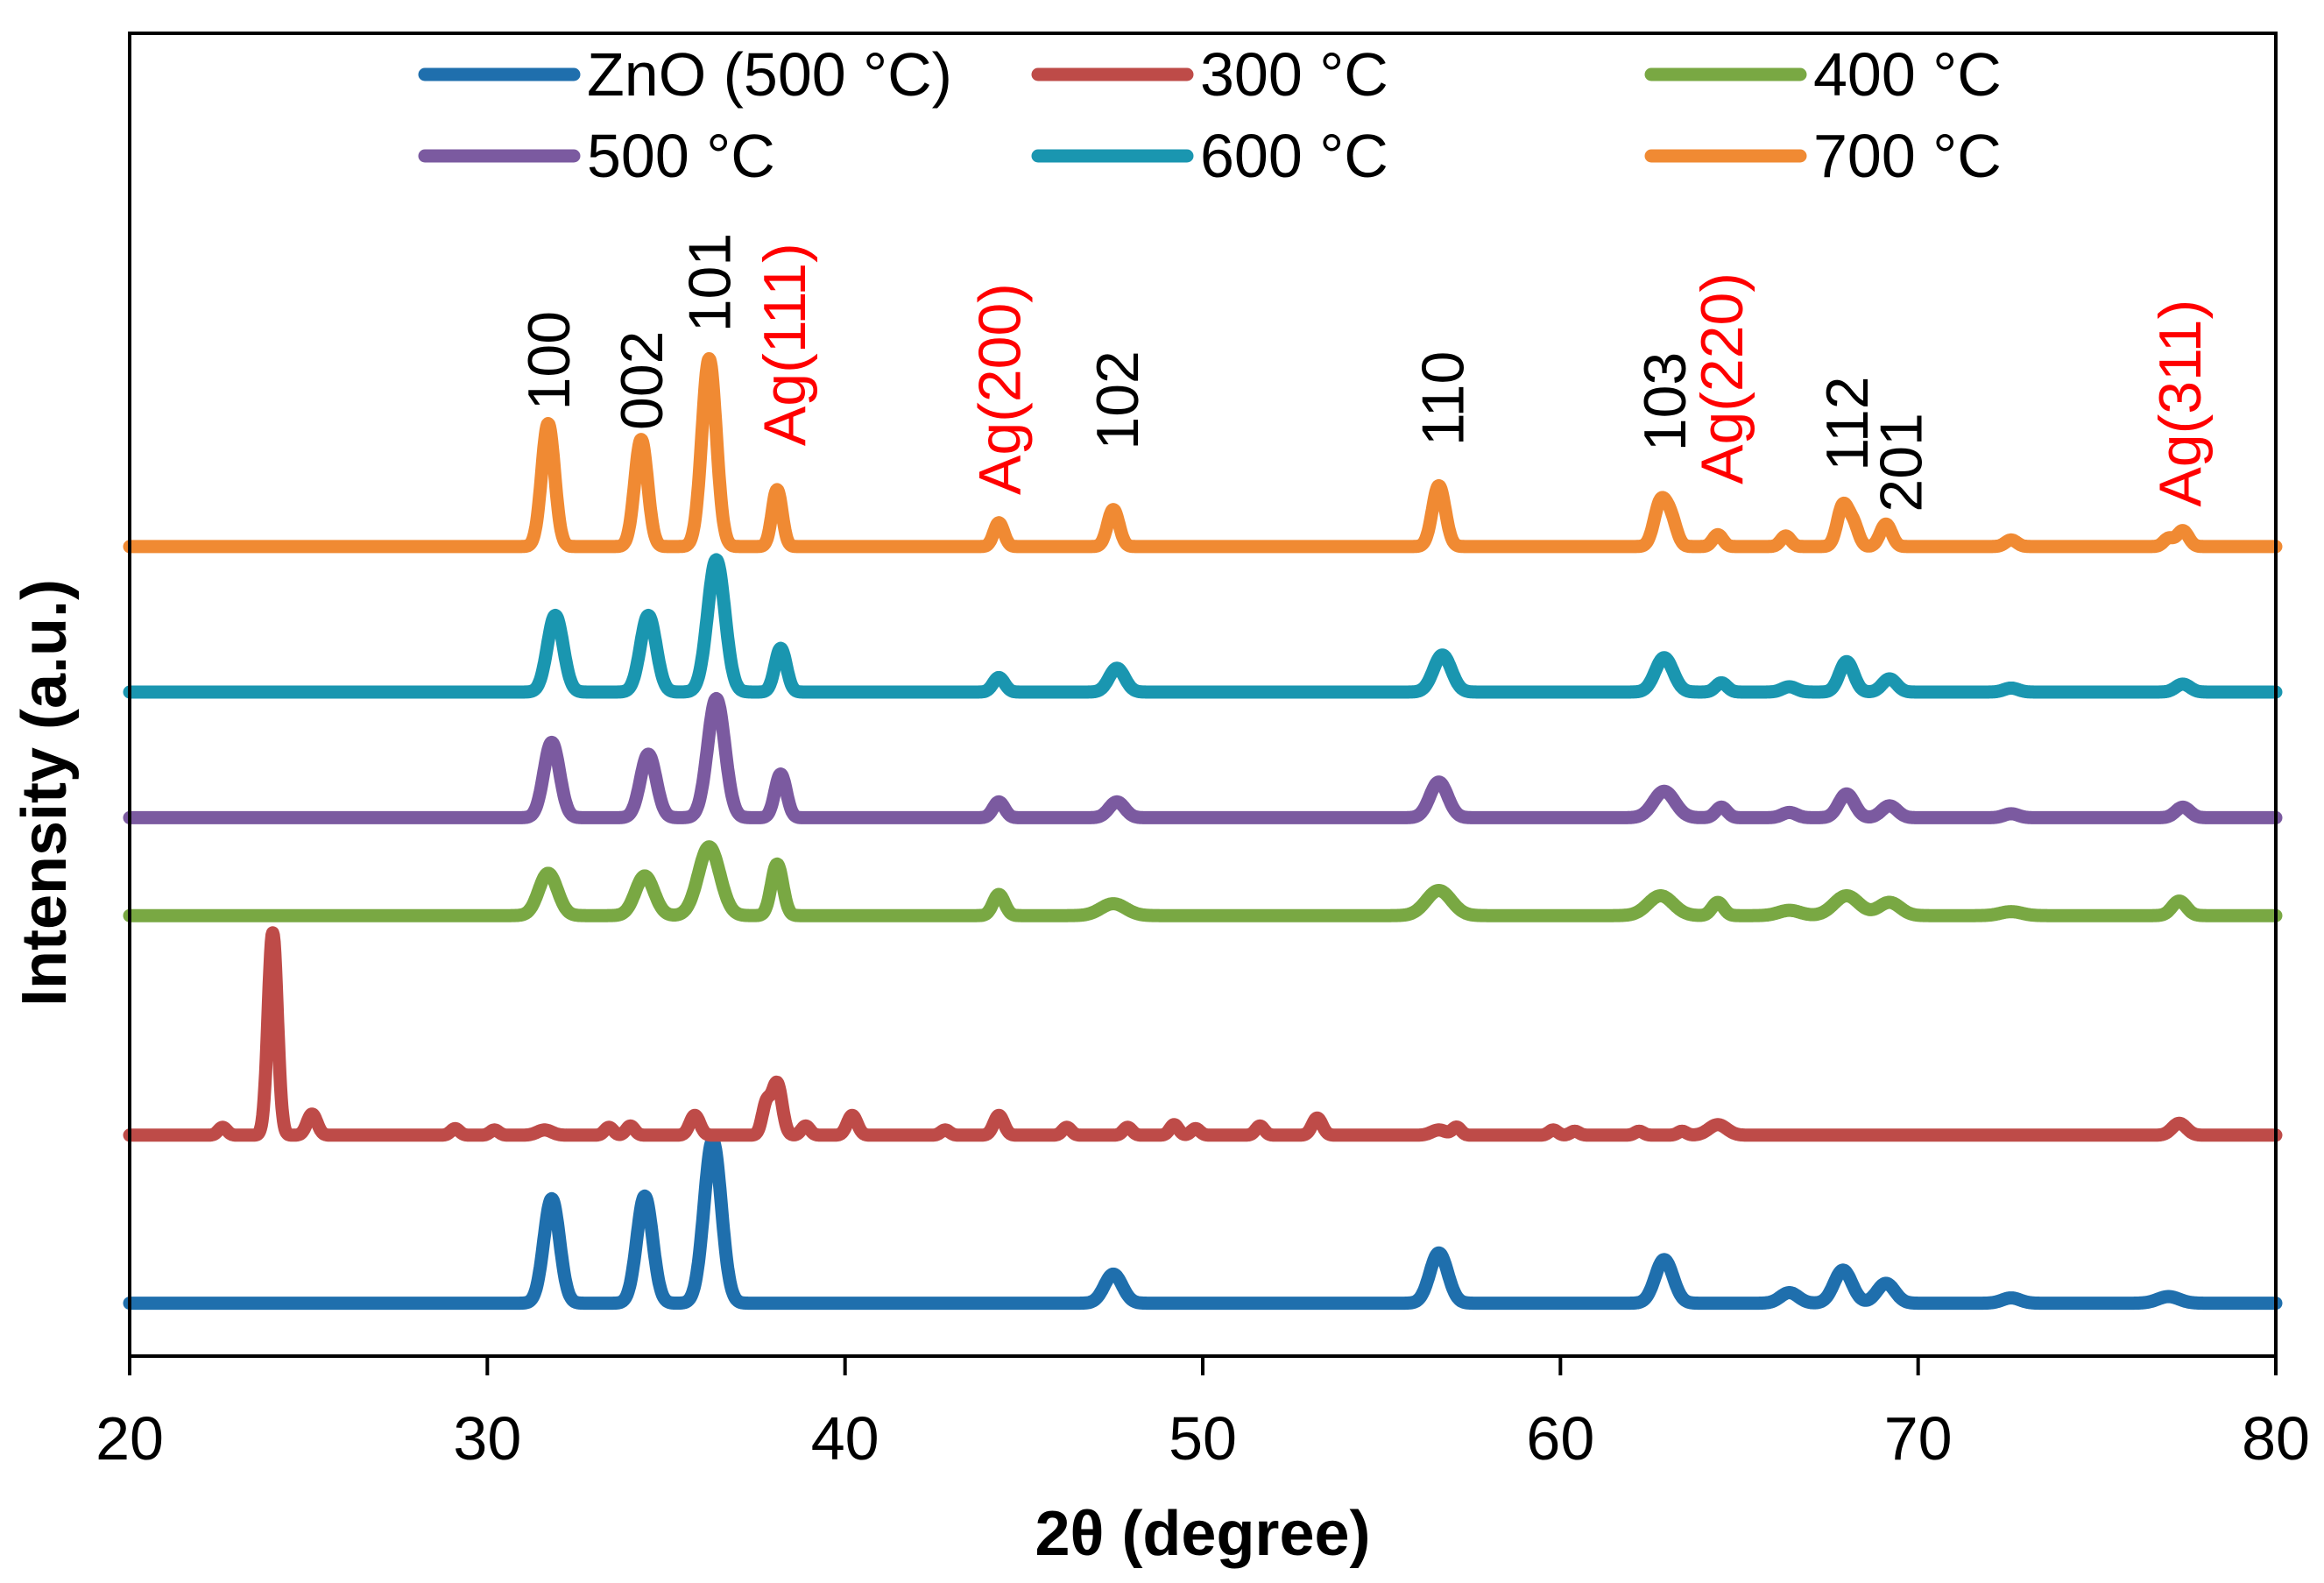 This screenshot has height=1583, width=2324. Describe the element at coordinates (1665, 401) in the screenshot. I see `peak-label-7: 103` at that location.